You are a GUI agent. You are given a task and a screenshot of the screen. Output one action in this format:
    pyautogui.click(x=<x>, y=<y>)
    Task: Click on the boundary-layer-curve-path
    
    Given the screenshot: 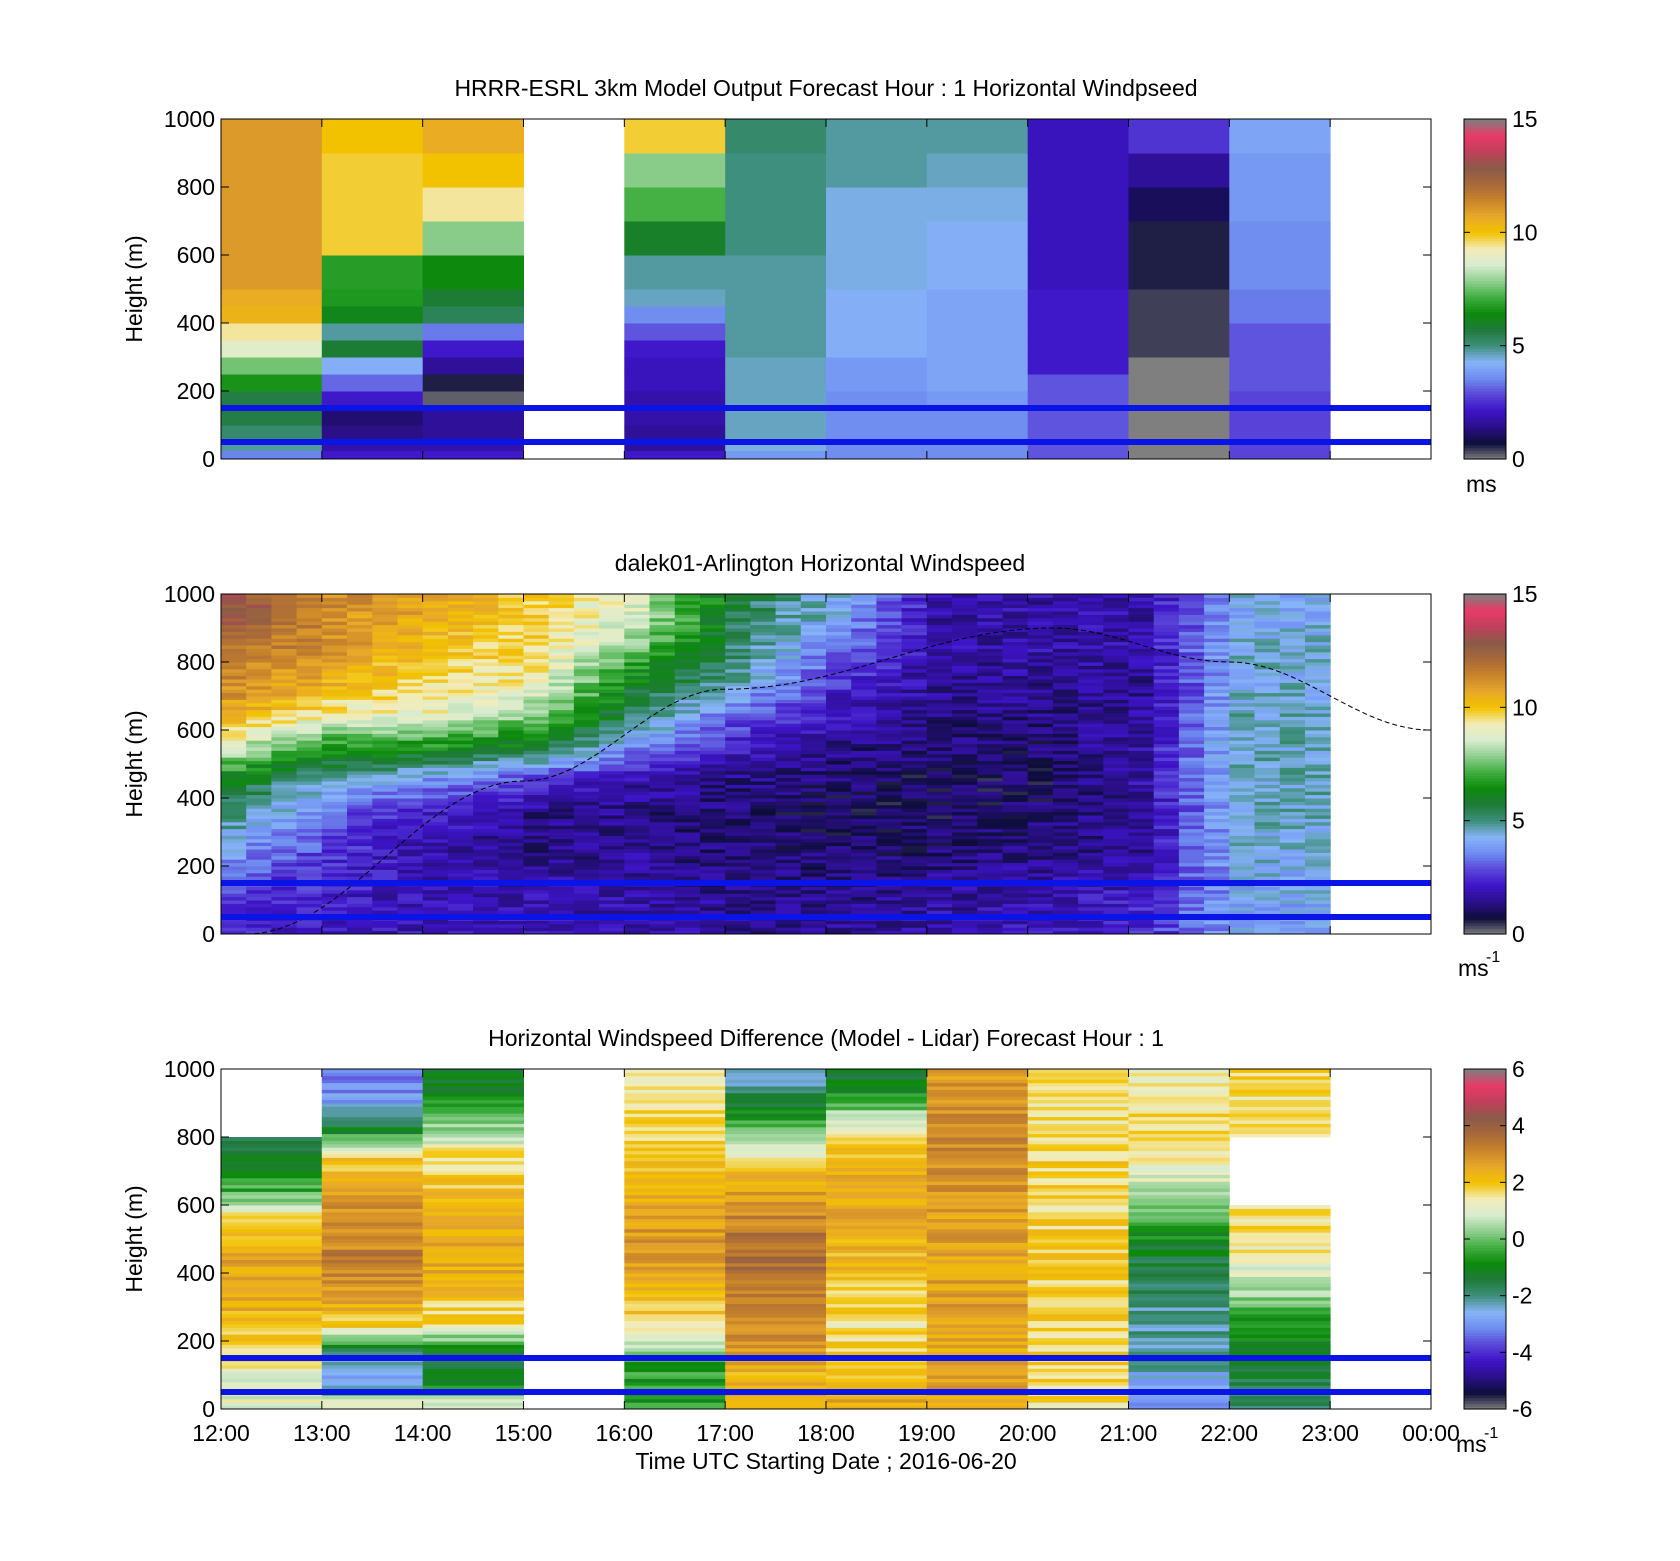 What is the action you would take?
    pyautogui.click(x=838, y=780)
    